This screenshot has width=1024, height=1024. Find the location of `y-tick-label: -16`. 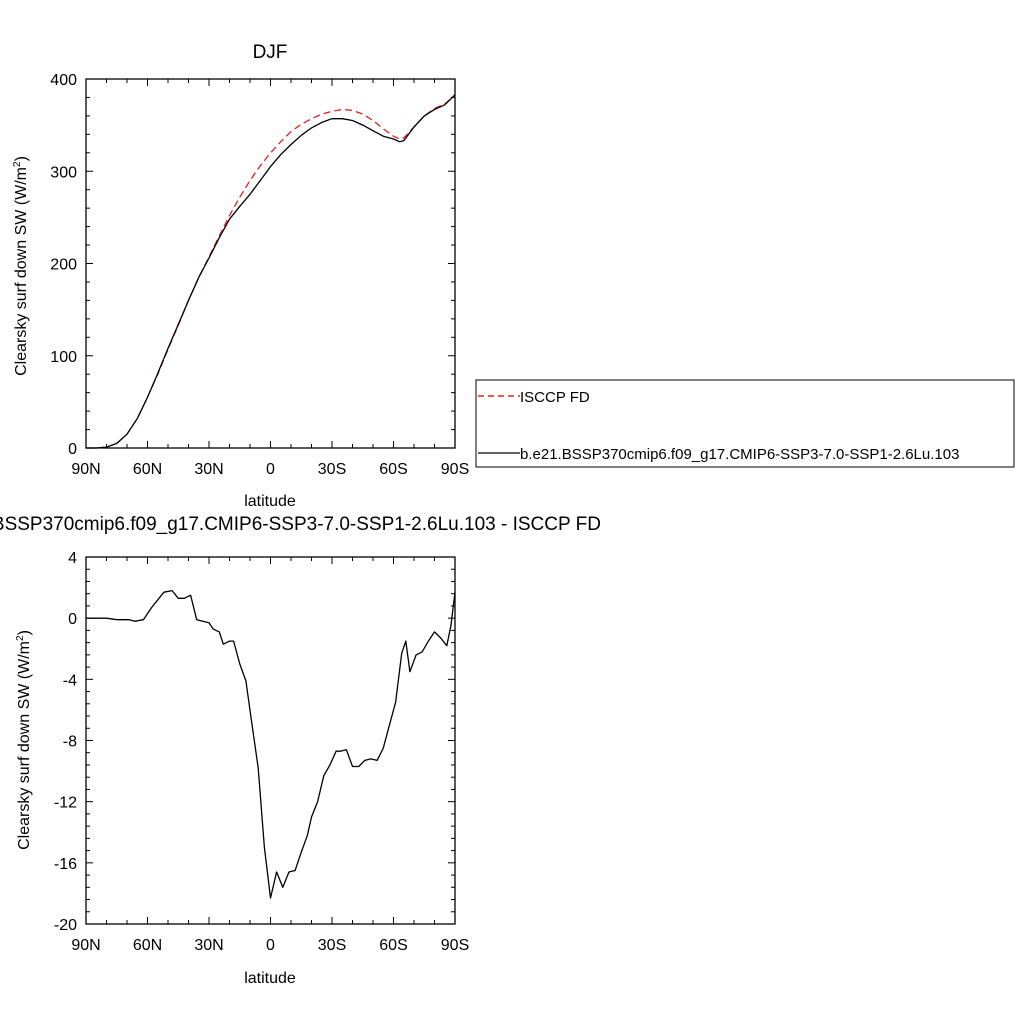

y-tick-label: -16 is located at coordinates (65, 864).